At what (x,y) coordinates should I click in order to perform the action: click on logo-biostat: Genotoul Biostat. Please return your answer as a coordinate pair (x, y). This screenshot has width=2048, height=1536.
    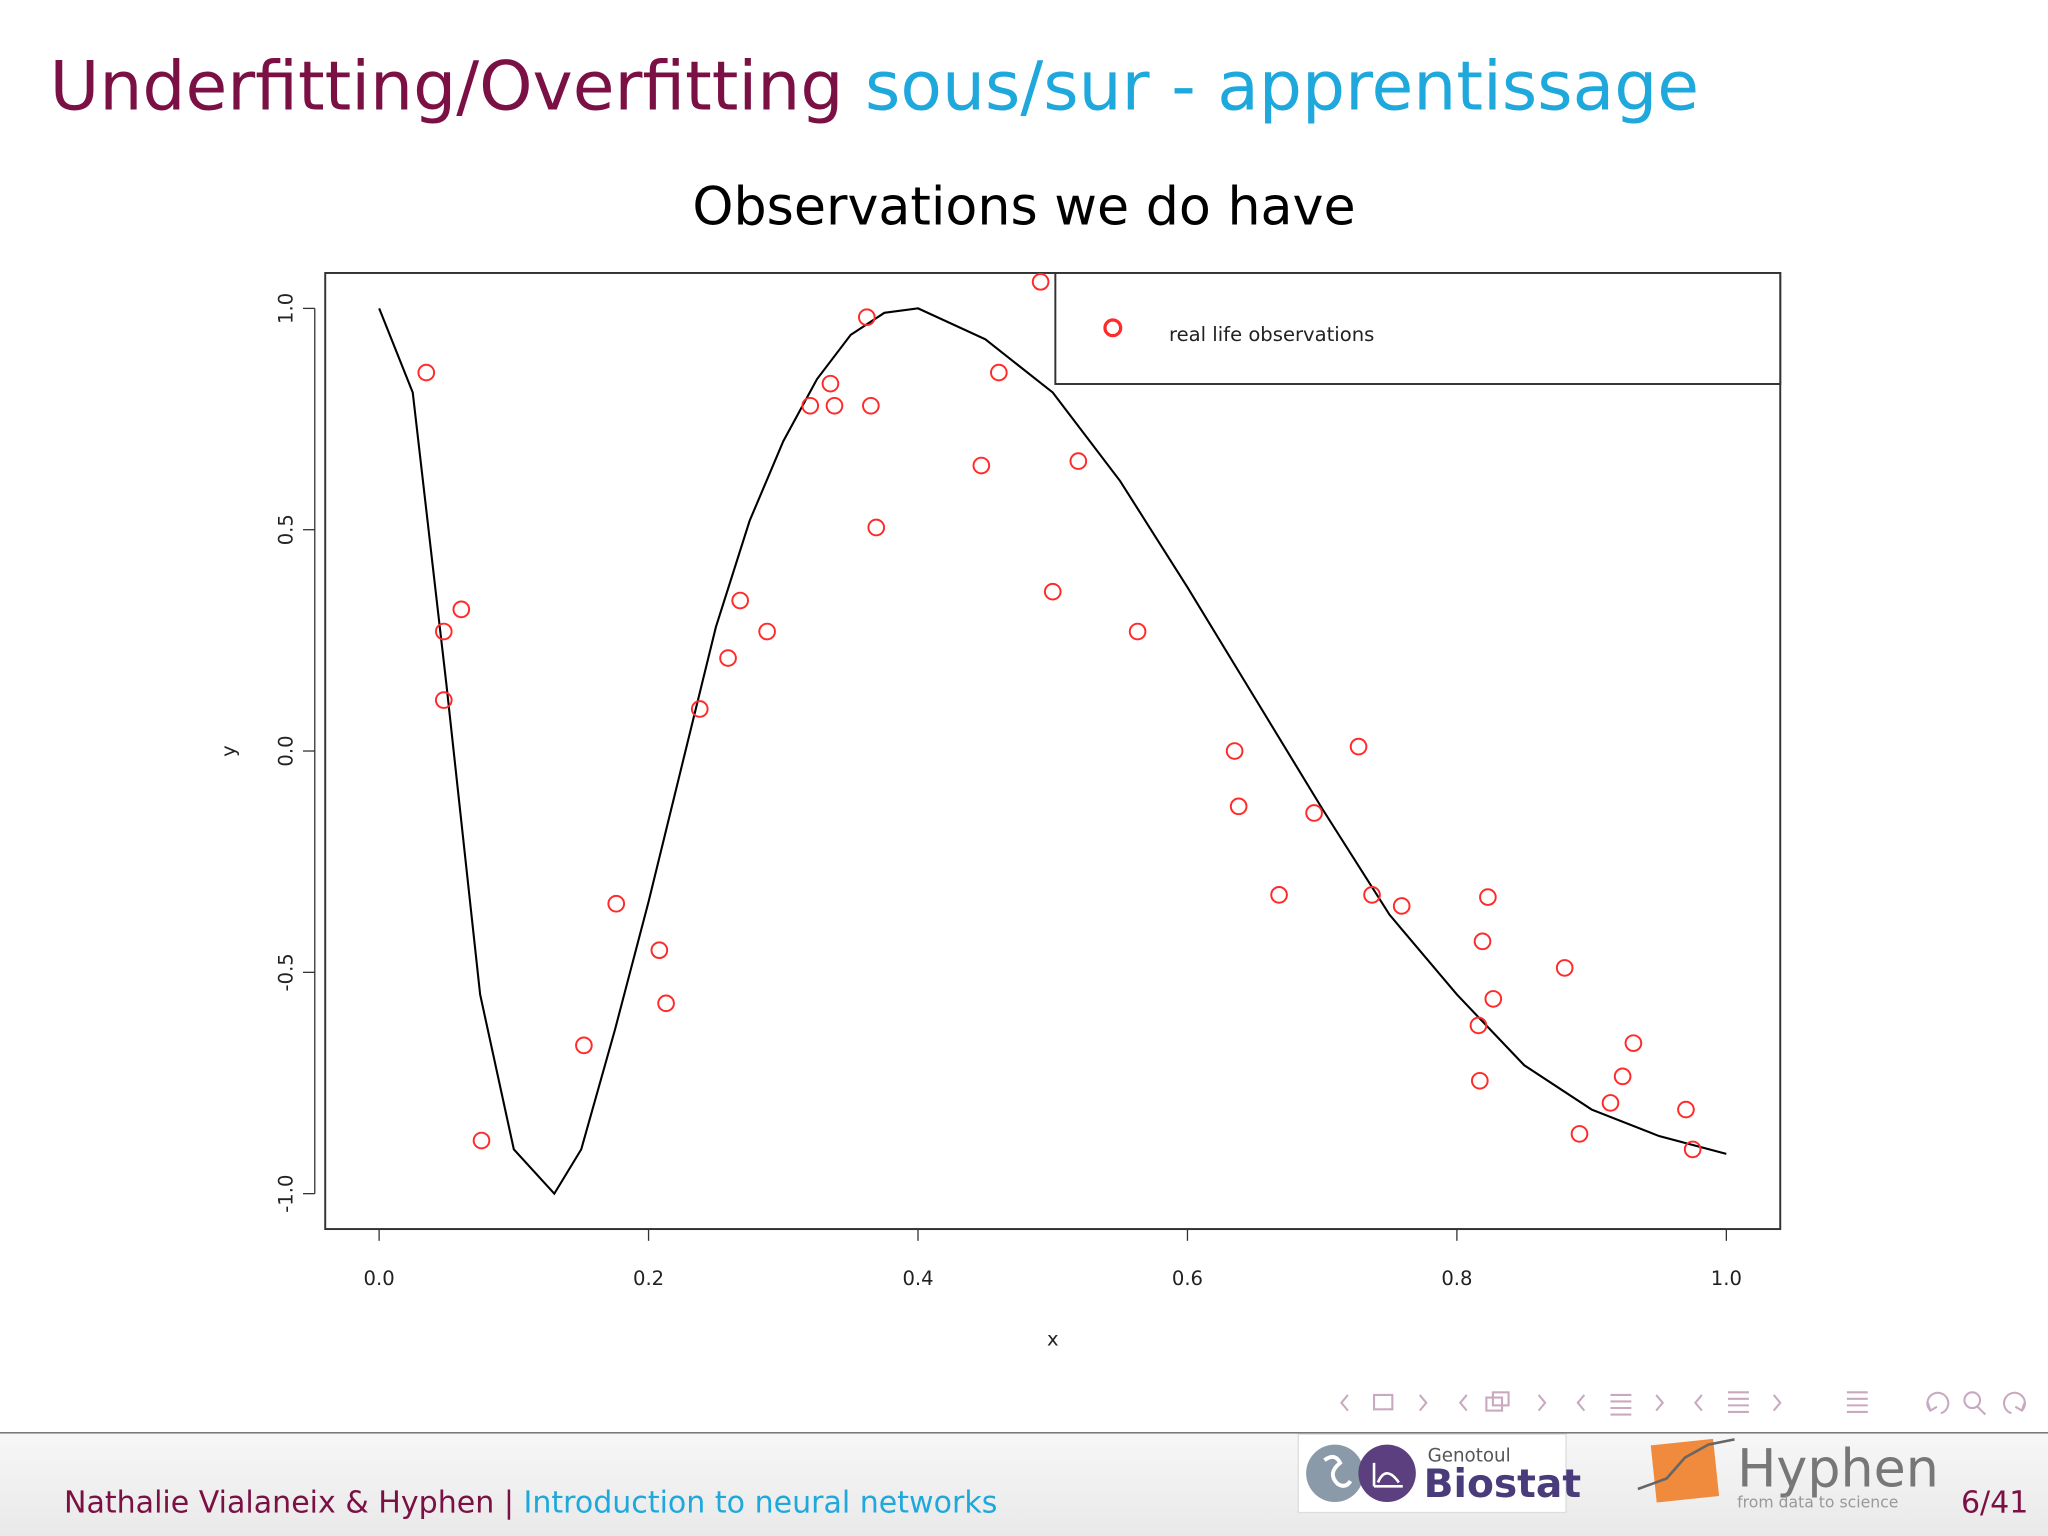
    Looking at the image, I should click on (1439, 1473).